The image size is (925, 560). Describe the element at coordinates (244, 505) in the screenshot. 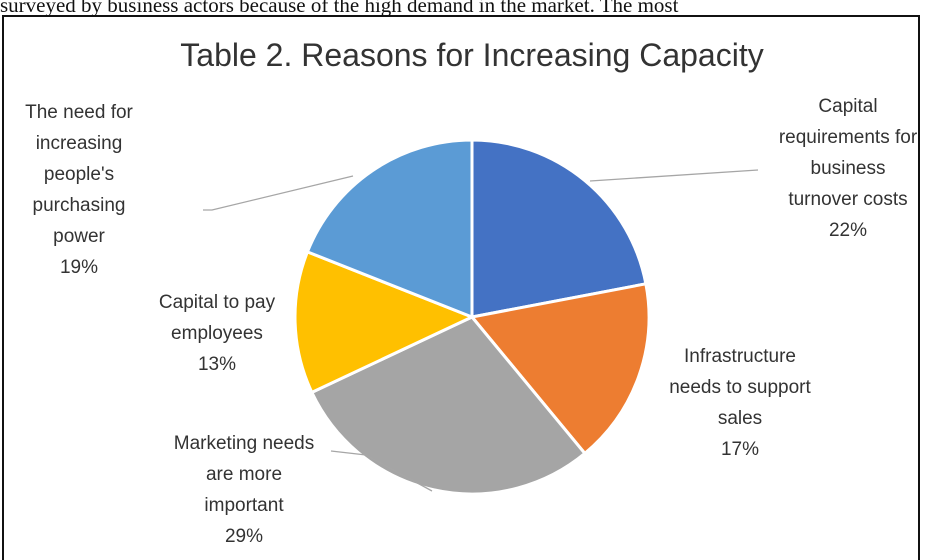

I see `slice-category-label: important` at that location.